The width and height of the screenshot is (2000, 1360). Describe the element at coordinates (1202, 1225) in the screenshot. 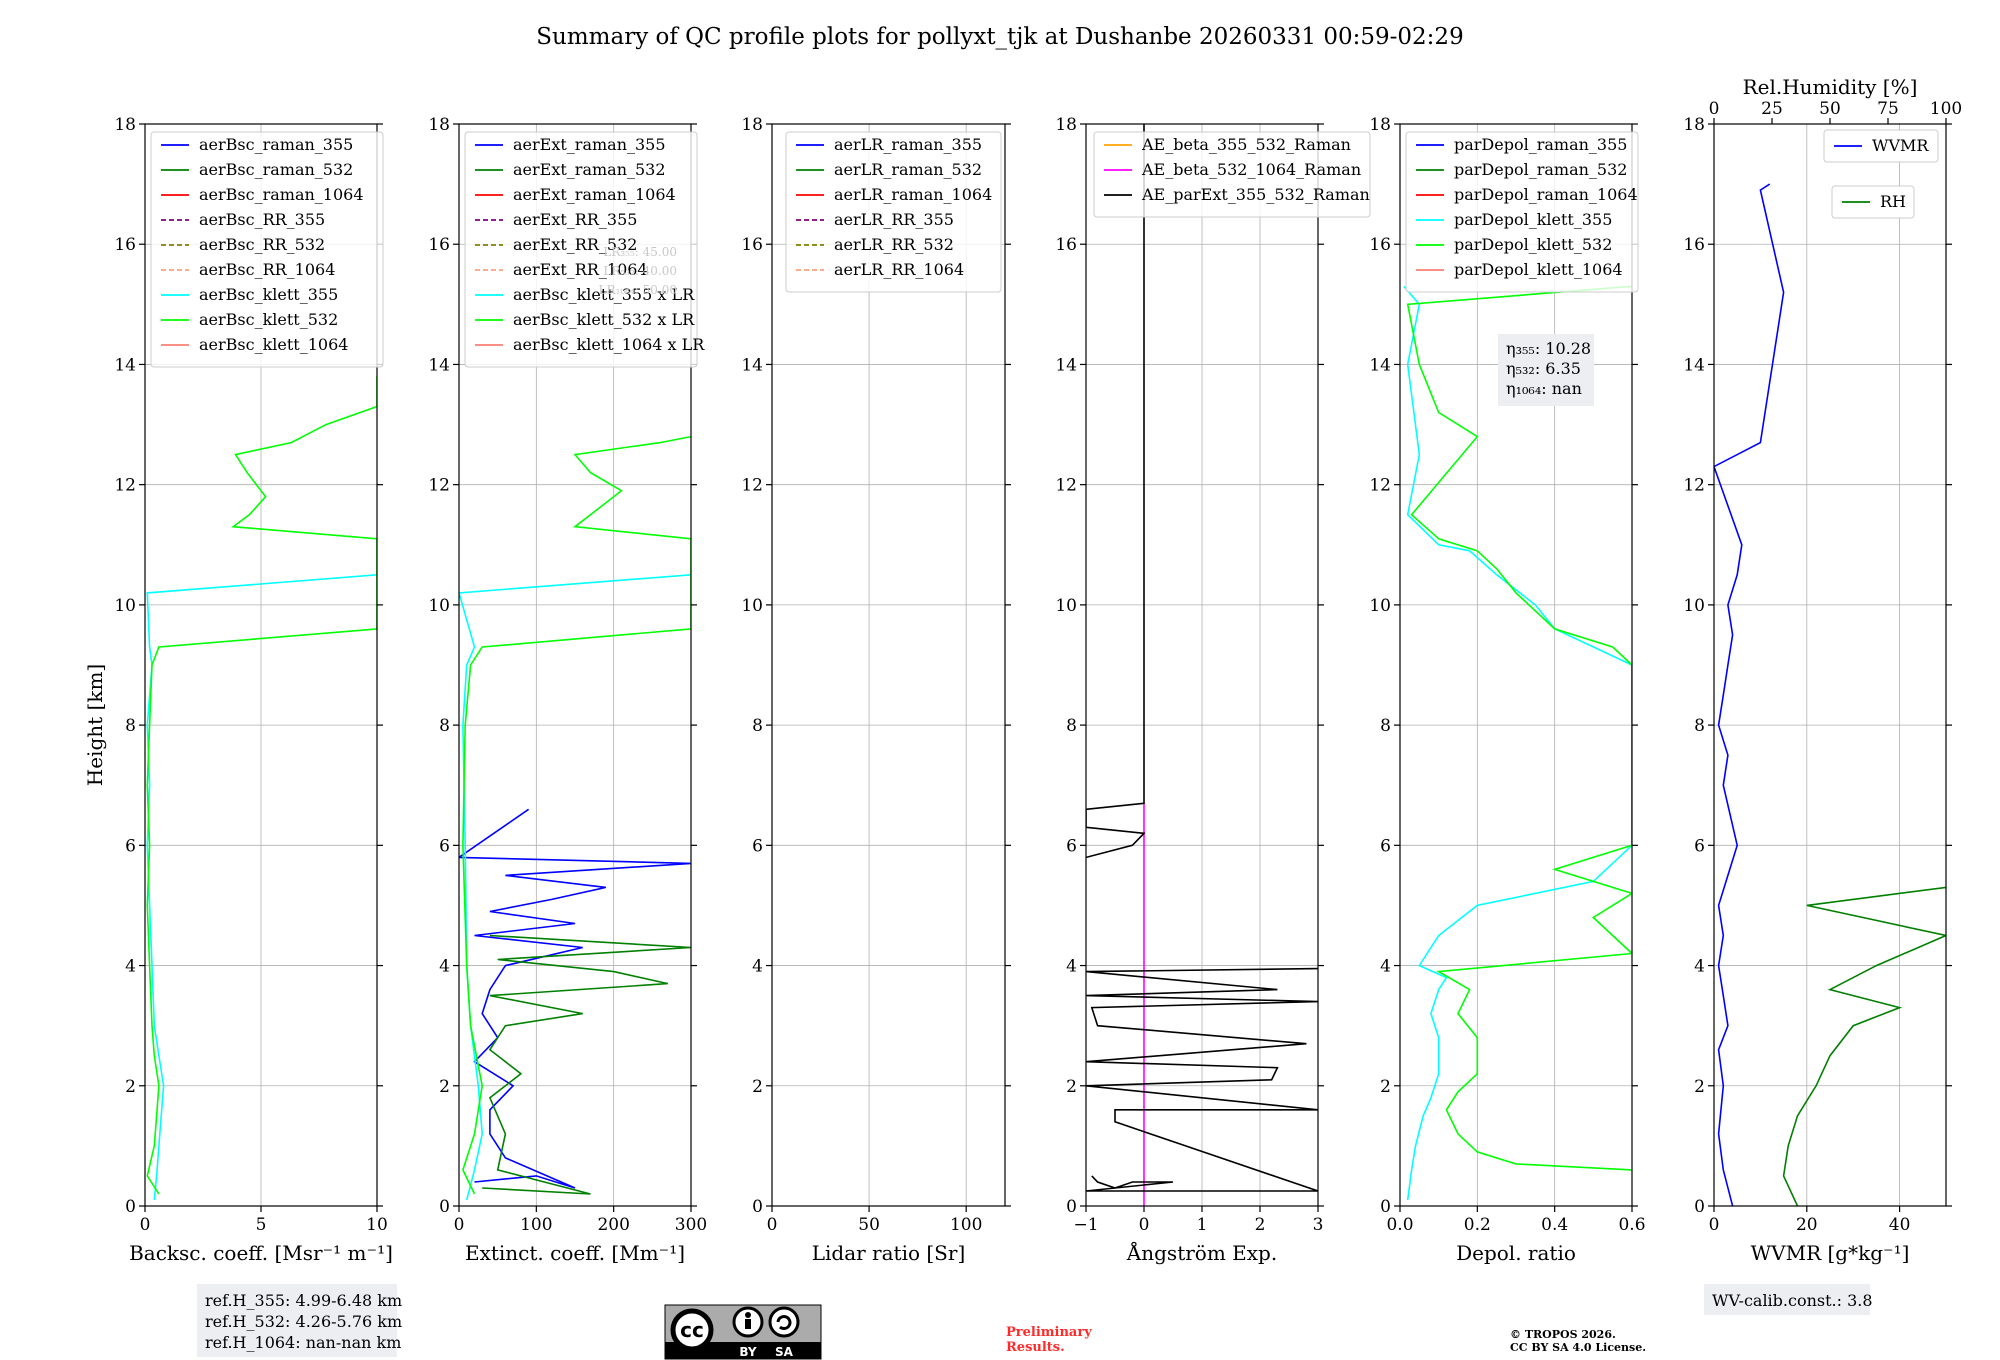

I see `x-tick-label: 1` at that location.